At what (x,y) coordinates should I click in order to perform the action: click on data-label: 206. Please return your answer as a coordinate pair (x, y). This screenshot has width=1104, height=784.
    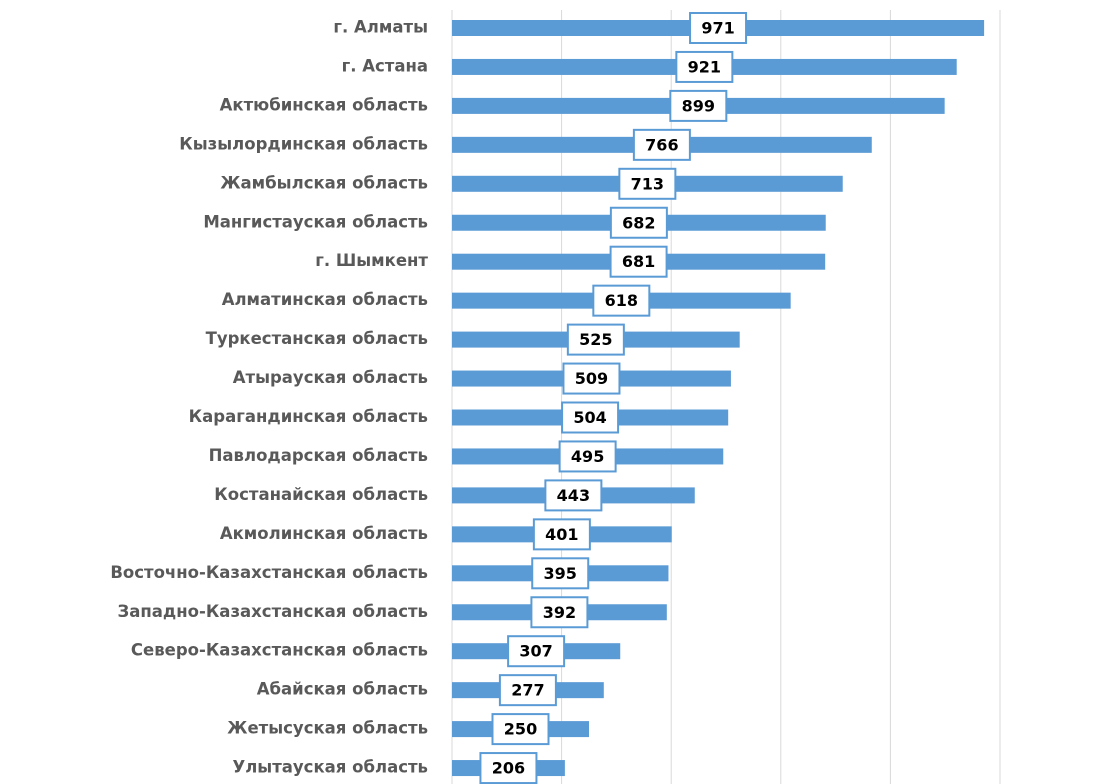
    Looking at the image, I should click on (508, 768).